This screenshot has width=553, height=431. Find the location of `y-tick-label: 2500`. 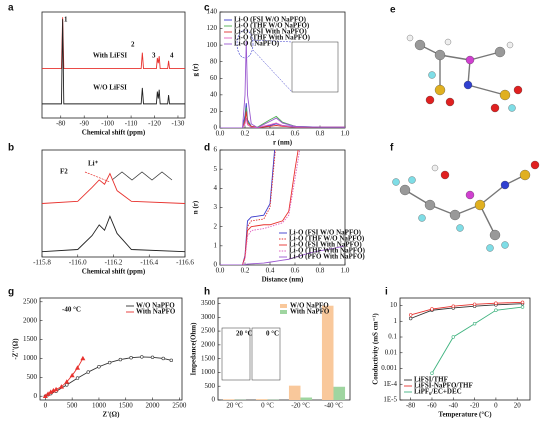

y-tick-label: 2500 is located at coordinates (30, 301).